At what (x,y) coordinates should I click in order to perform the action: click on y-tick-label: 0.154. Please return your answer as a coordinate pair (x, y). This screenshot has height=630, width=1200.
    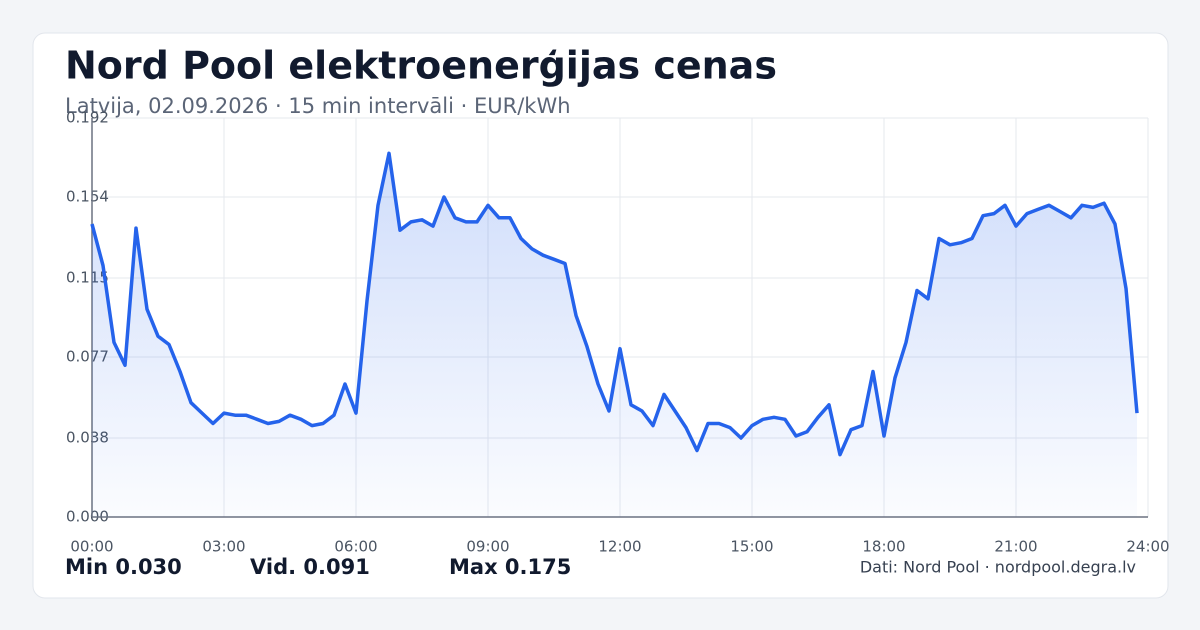
    Looking at the image, I should click on (87, 196).